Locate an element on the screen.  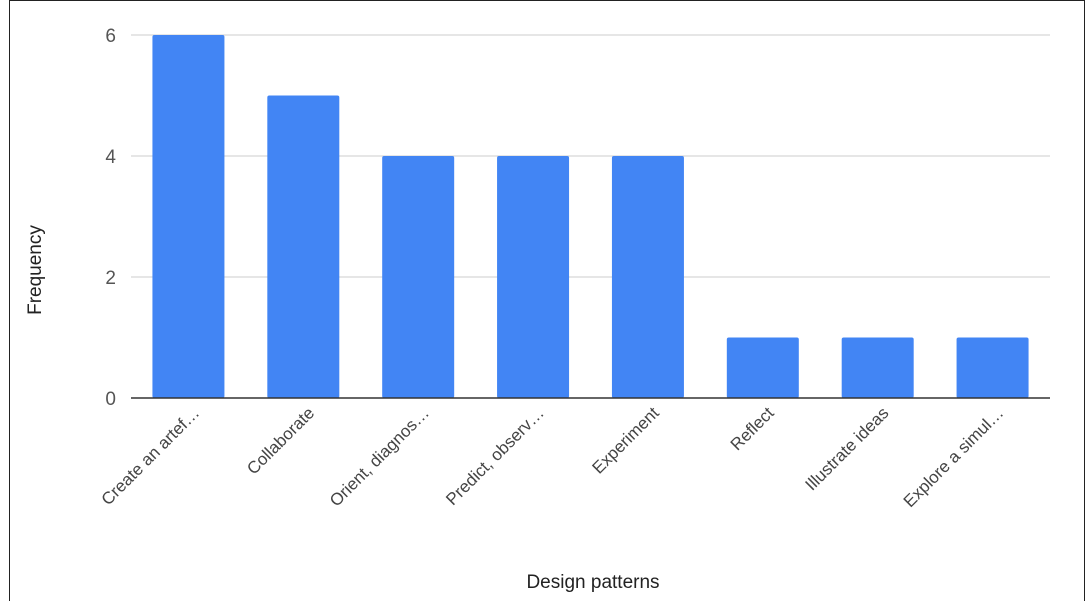
x-tick-label: Reflect is located at coordinates (752, 428).